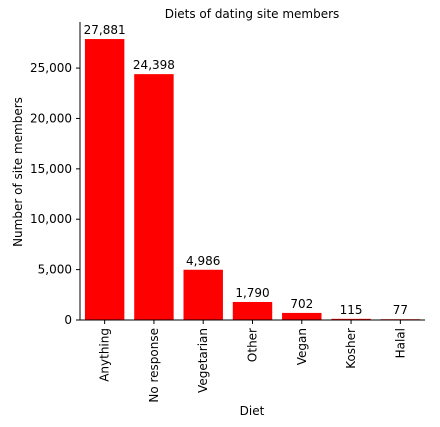 The width and height of the screenshot is (440, 427). Describe the element at coordinates (252, 293) in the screenshot. I see `value-label: 1,790` at that location.